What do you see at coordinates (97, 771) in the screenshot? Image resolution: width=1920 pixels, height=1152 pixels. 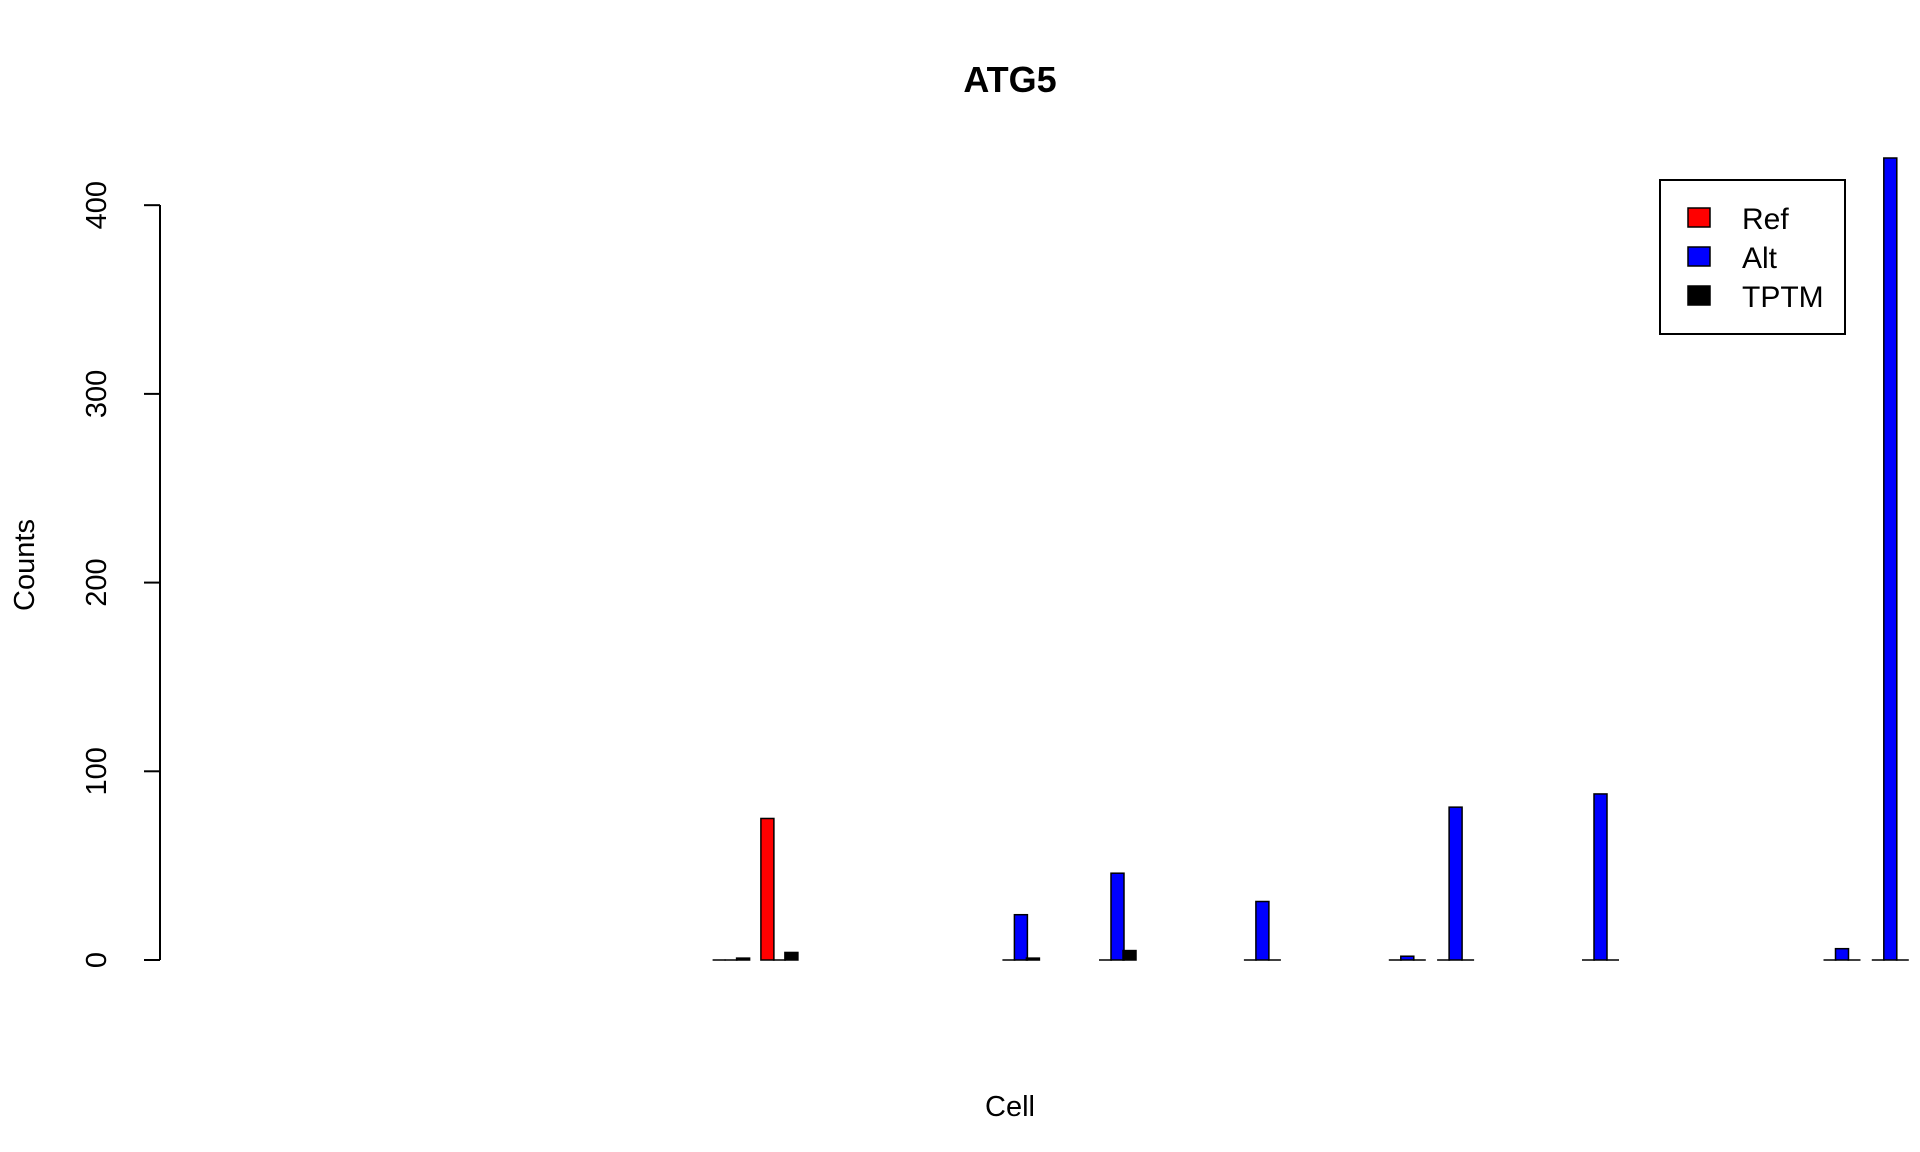 I see `y-tick-label: 100` at bounding box center [97, 771].